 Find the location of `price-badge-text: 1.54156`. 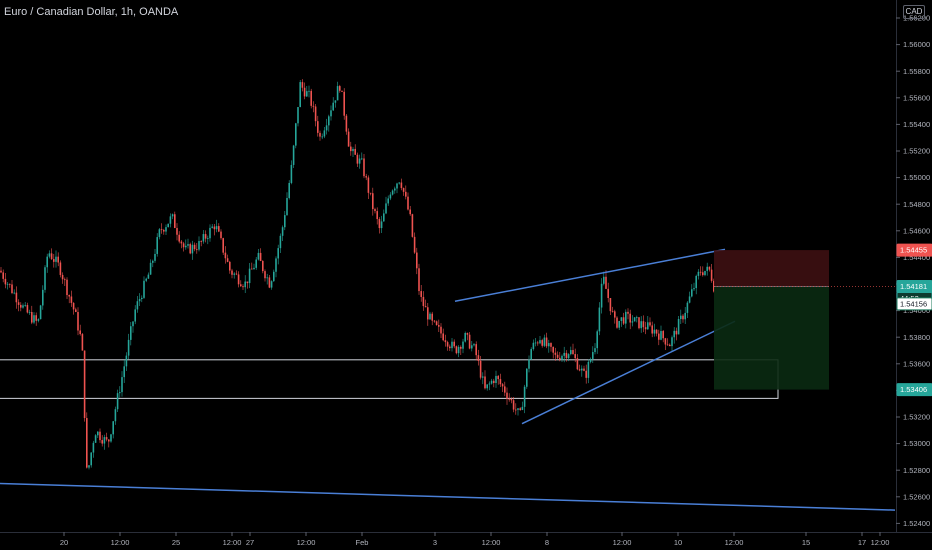

price-badge-text: 1.54156 is located at coordinates (913, 303).